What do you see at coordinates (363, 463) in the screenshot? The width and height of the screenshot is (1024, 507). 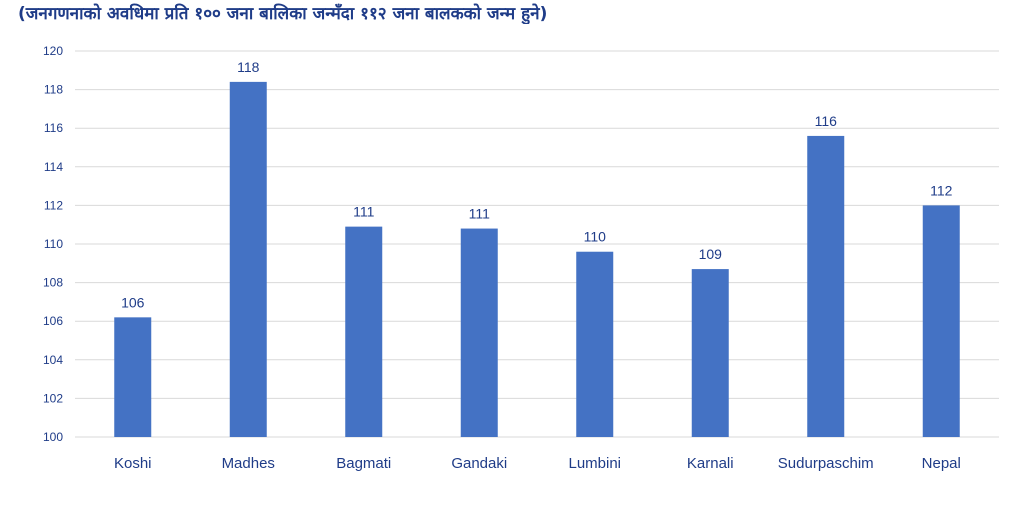 I see `x-tick-label: Bagmati` at bounding box center [363, 463].